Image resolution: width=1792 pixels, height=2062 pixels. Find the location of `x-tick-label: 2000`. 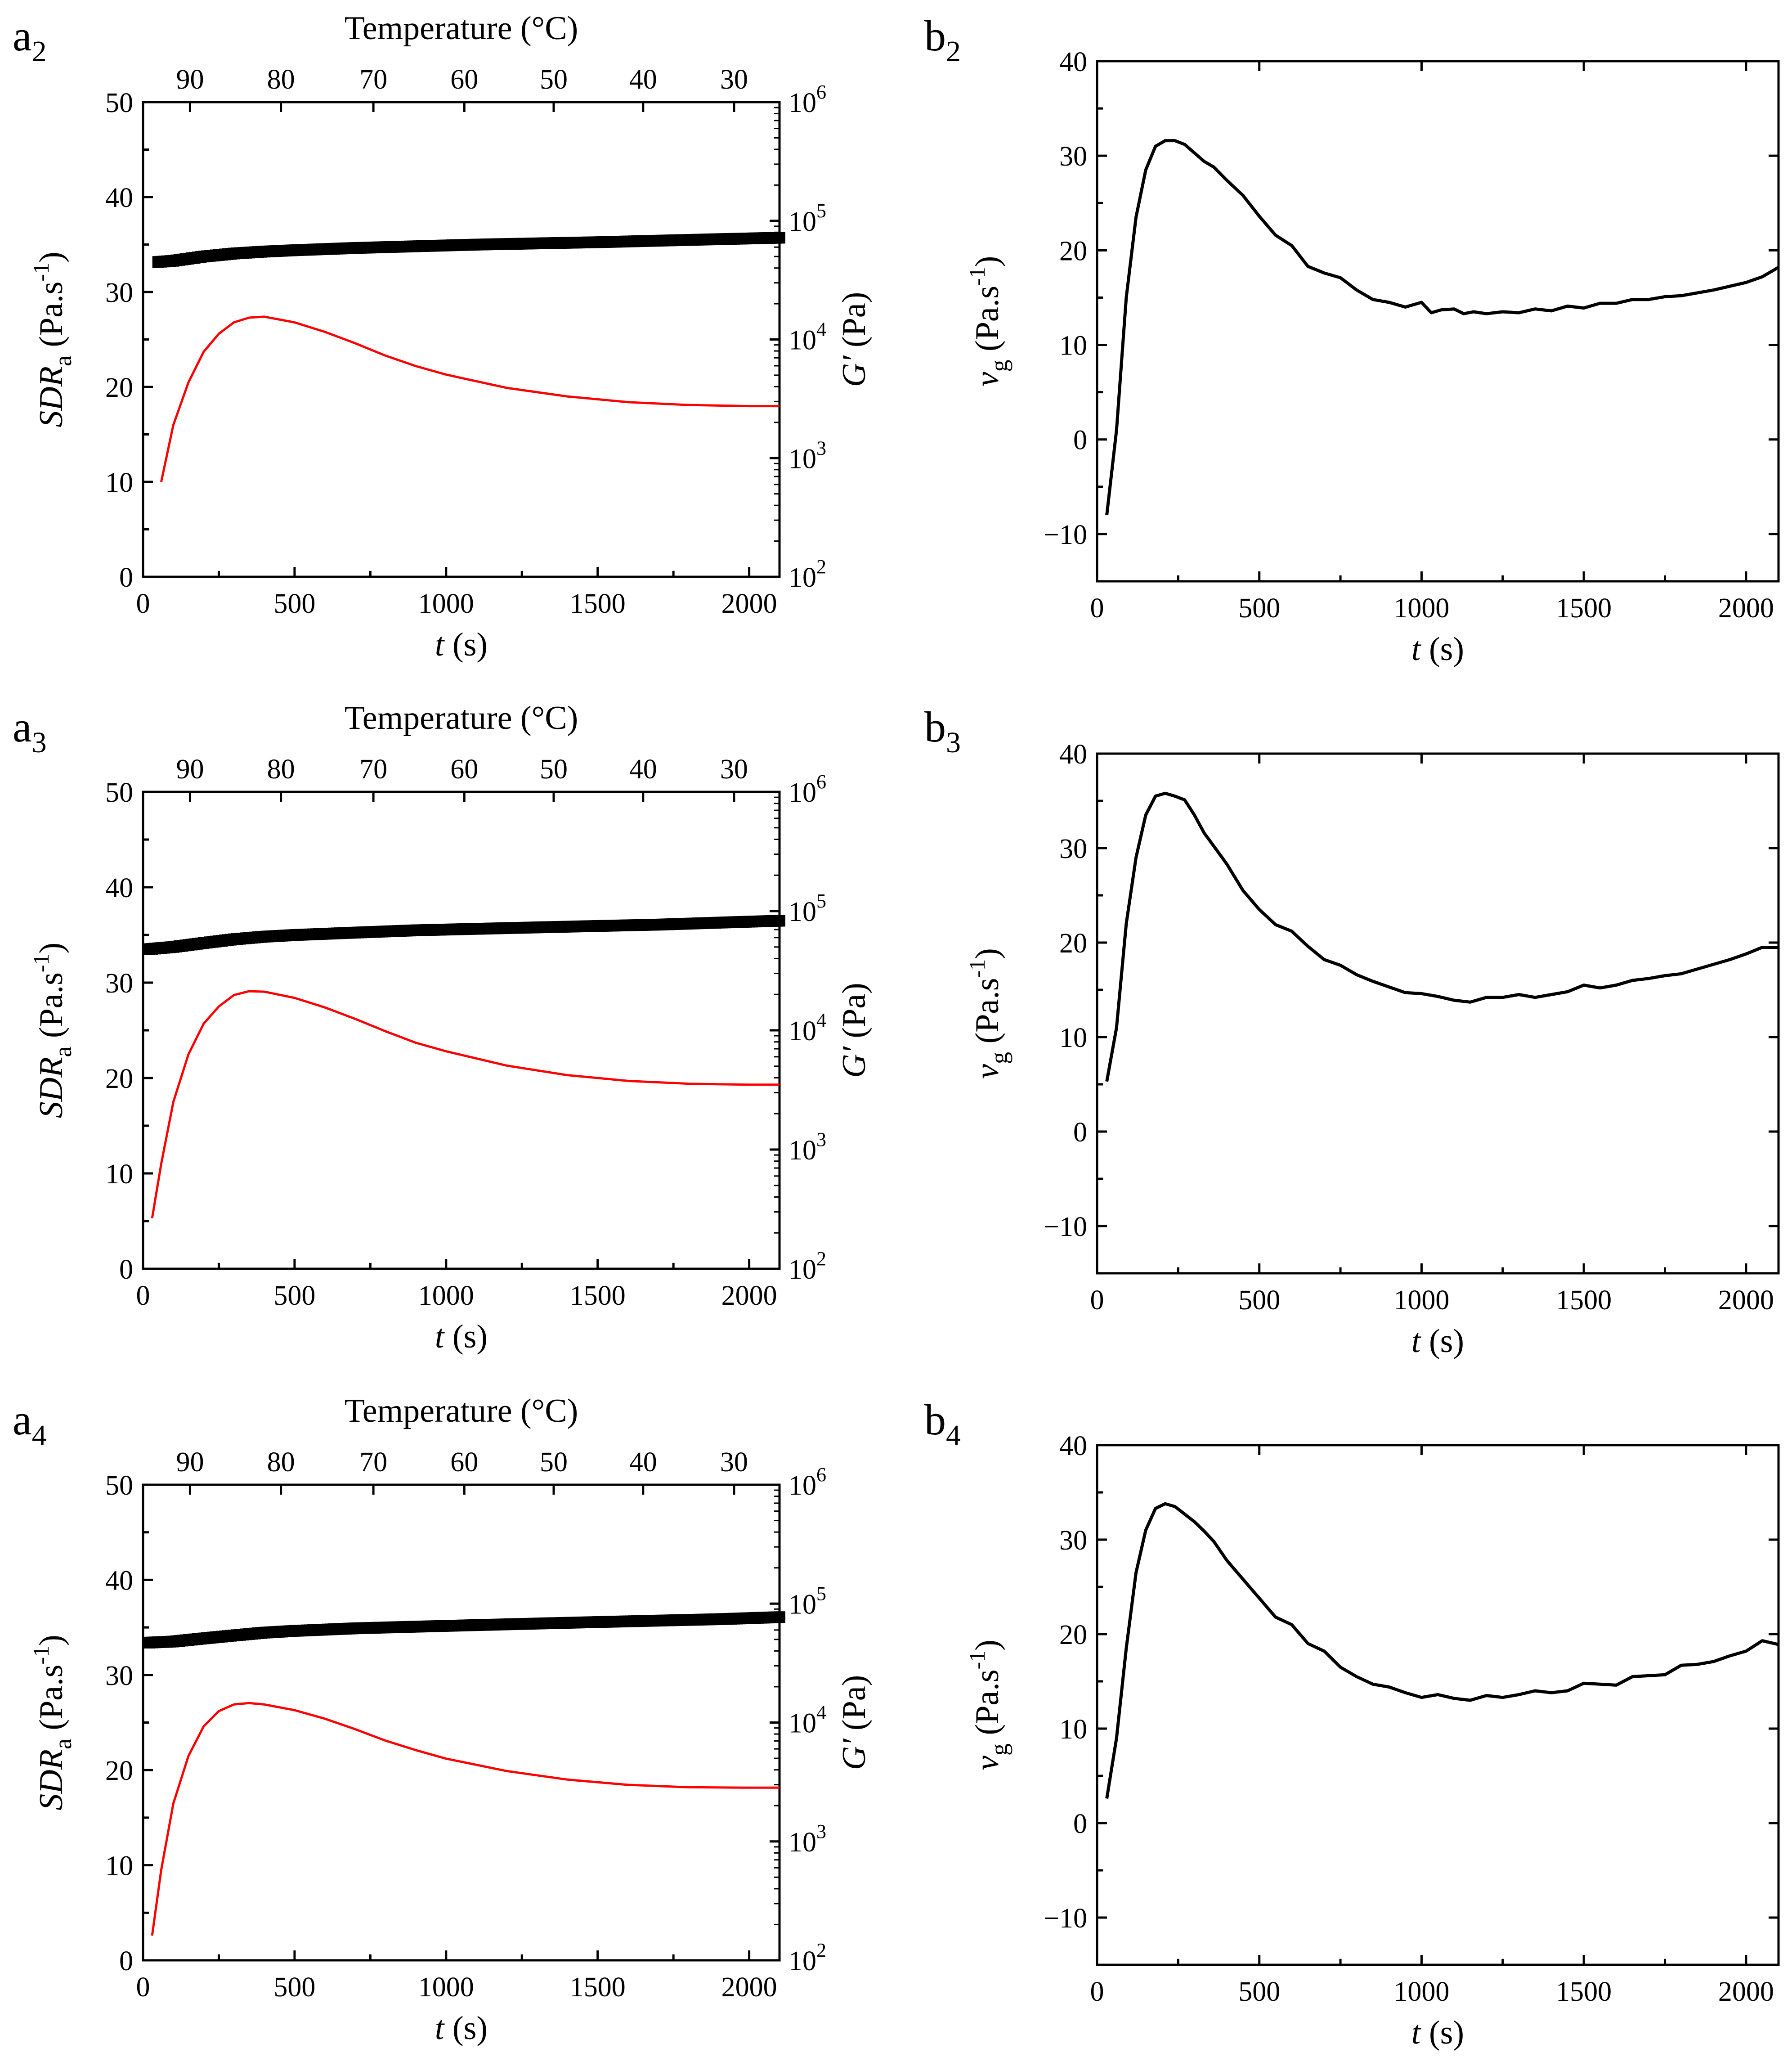

x-tick-label: 2000 is located at coordinates (749, 604).